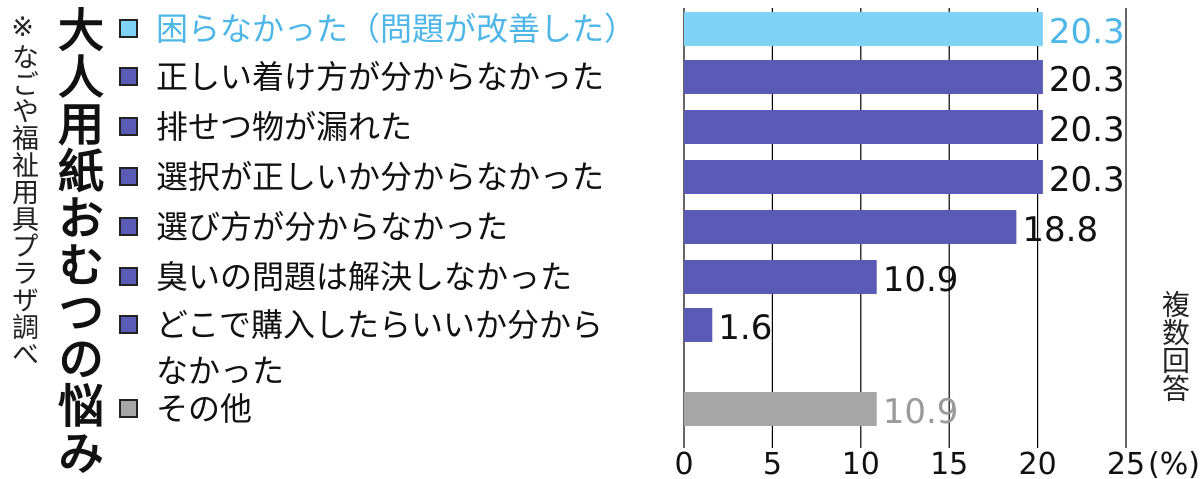 Image resolution: width=1200 pixels, height=479 pixels. Describe the element at coordinates (380, 177) in the screenshot. I see `category-label: 選択が正しいか分からなかった` at that location.